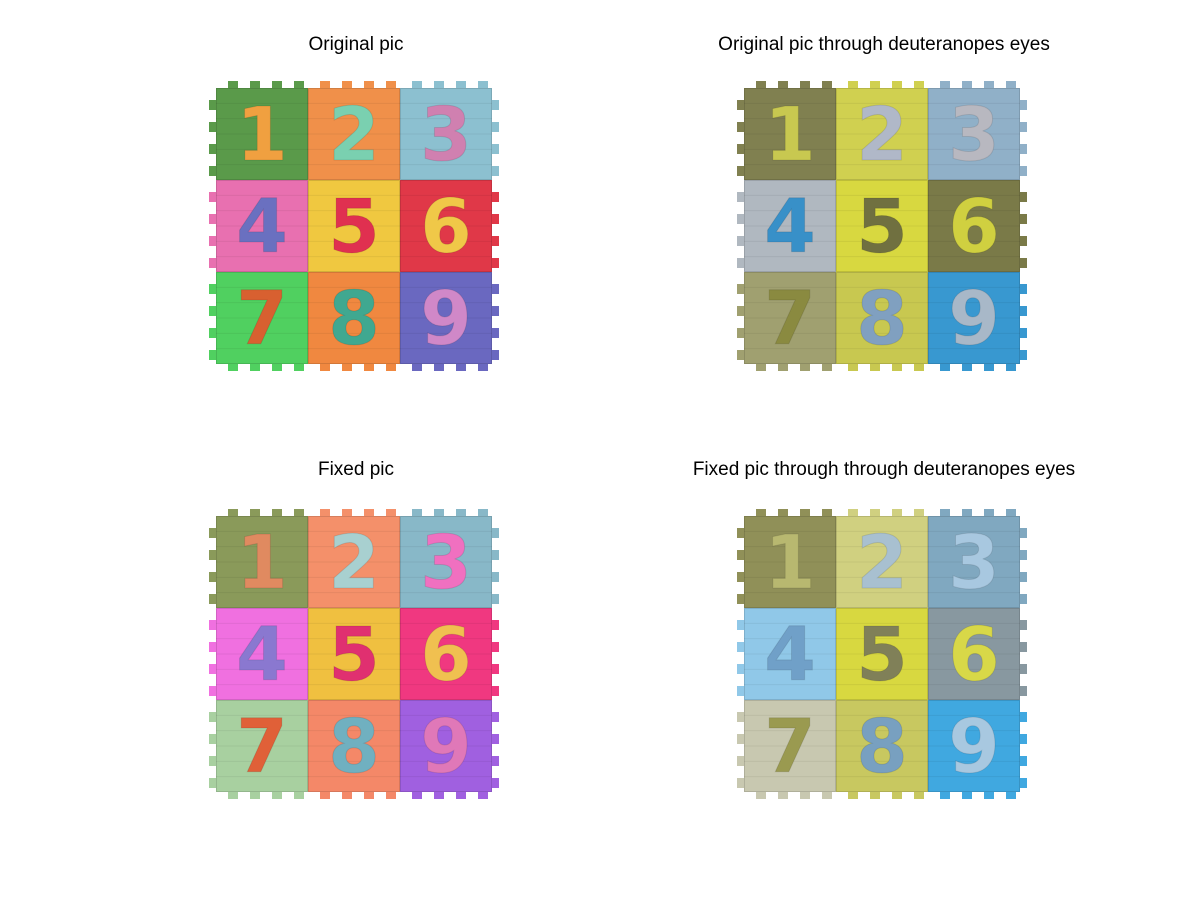  Describe the element at coordinates (356, 469) in the screenshot. I see `panel-title: Fixed pic` at that location.